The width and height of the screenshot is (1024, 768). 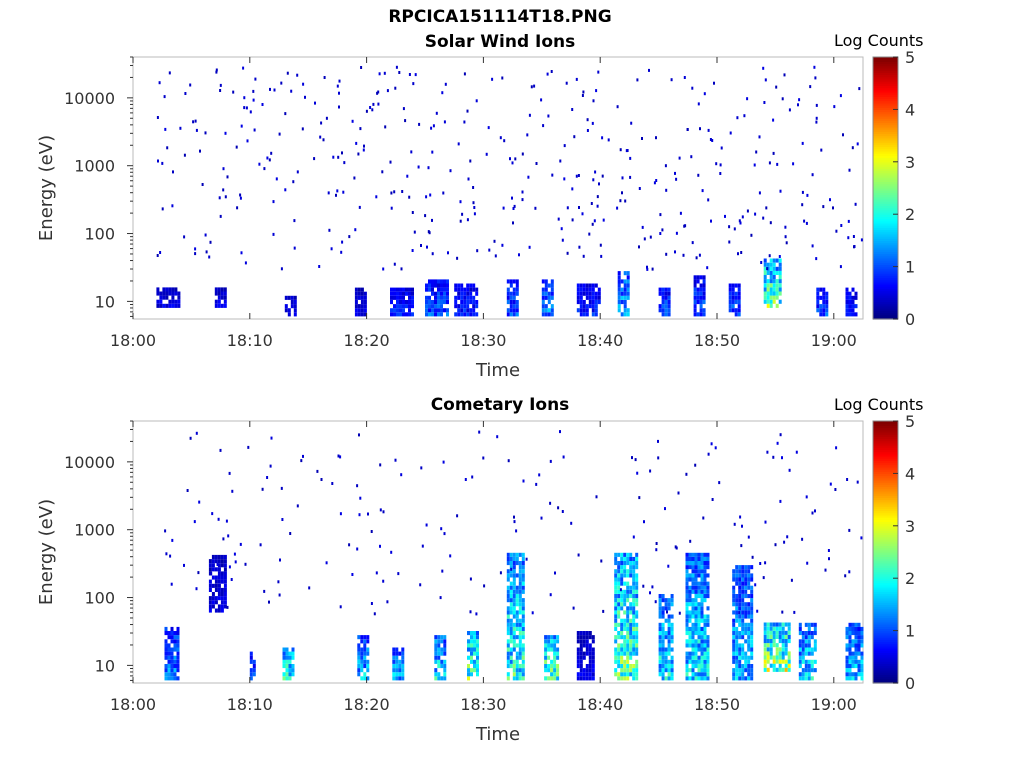 I want to click on colorbar-tick-label: 3, so click(x=910, y=526).